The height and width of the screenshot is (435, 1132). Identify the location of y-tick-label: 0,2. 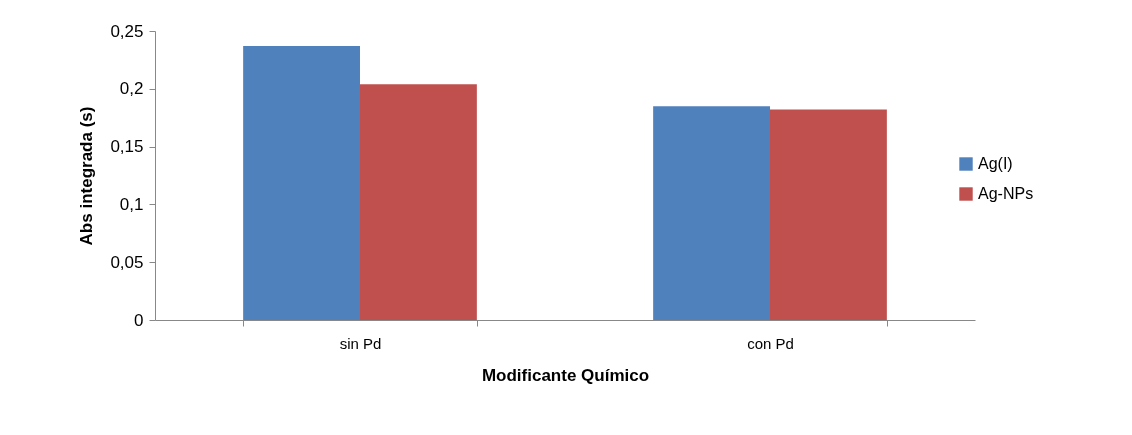
(131, 89).